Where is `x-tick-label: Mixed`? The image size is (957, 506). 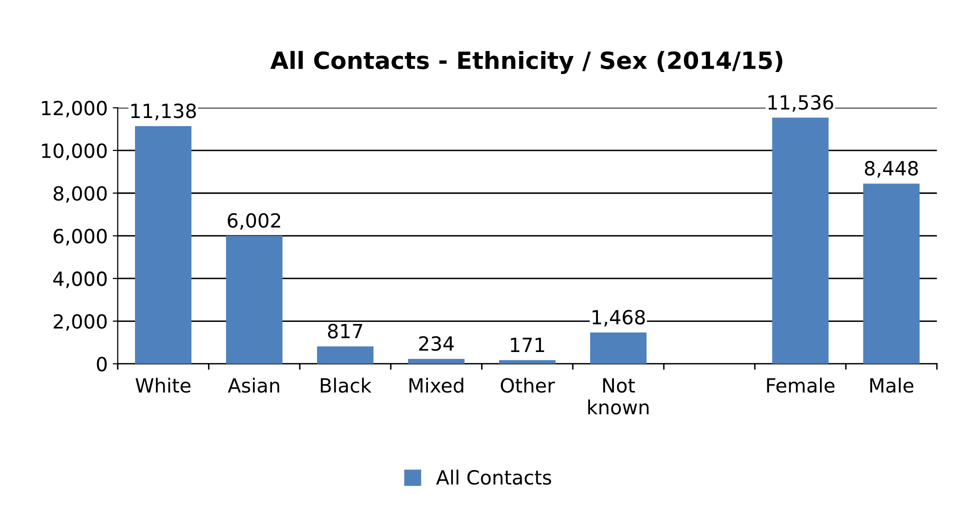
x-tick-label: Mixed is located at coordinates (437, 385).